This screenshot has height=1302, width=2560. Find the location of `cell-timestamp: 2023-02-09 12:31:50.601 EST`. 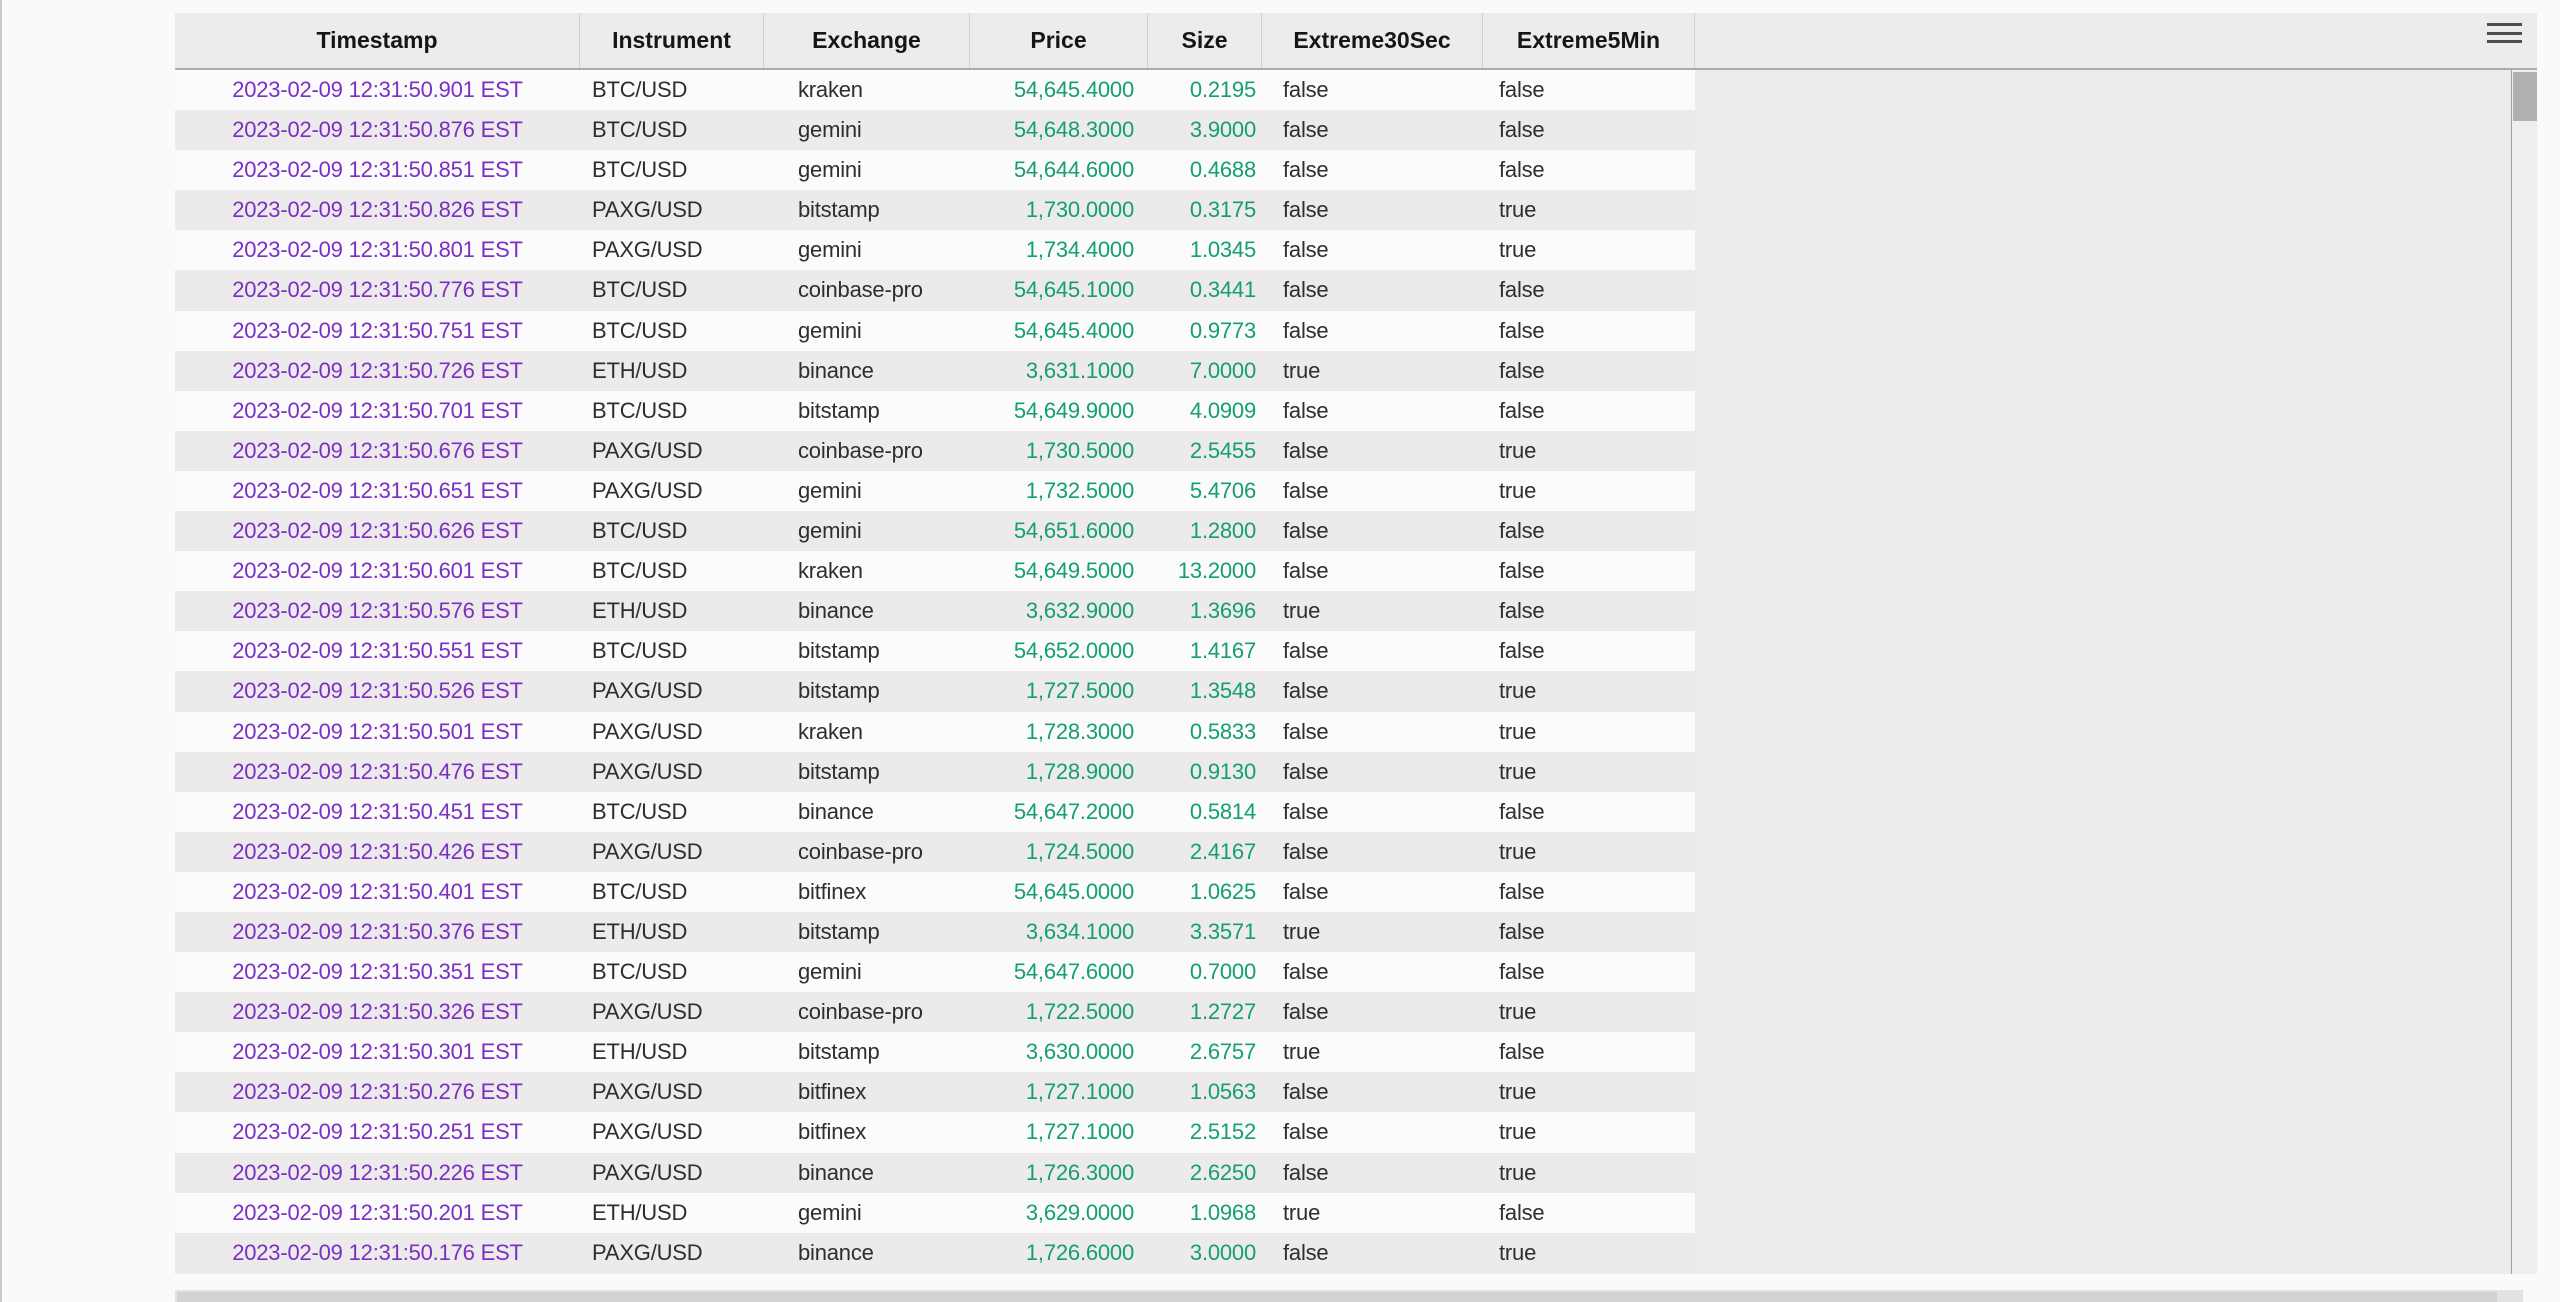

cell-timestamp: 2023-02-09 12:31:50.601 EST is located at coordinates (377, 571).